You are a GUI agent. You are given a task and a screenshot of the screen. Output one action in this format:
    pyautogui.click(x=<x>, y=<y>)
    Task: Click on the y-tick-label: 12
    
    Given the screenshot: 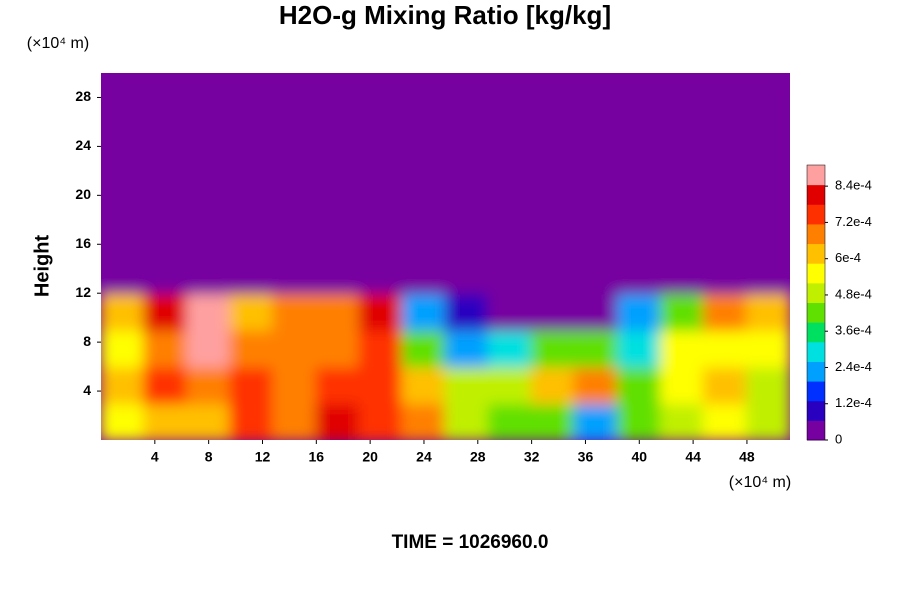 What is the action you would take?
    pyautogui.click(x=83, y=292)
    